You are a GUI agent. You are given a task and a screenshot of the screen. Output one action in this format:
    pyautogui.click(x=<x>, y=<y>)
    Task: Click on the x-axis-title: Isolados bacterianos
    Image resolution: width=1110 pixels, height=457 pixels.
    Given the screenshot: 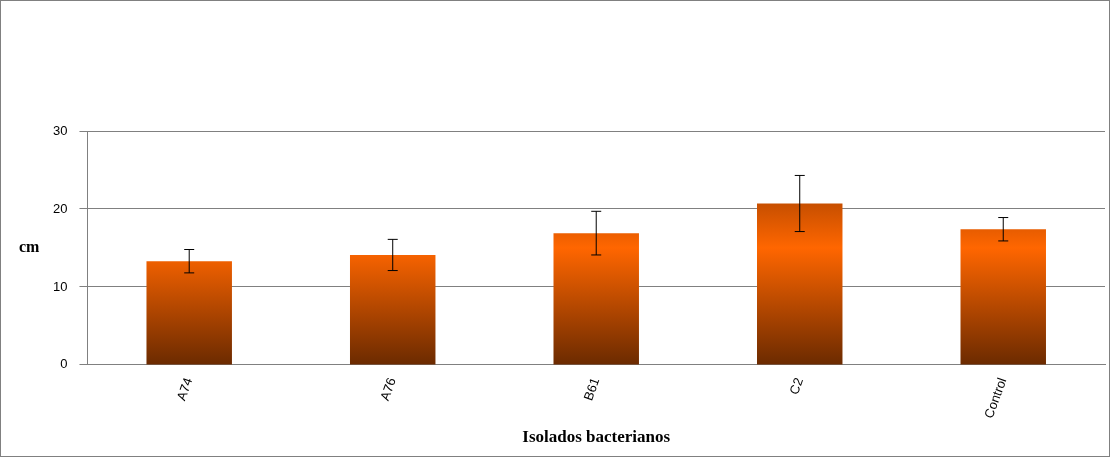 What is the action you would take?
    pyautogui.click(x=596, y=437)
    